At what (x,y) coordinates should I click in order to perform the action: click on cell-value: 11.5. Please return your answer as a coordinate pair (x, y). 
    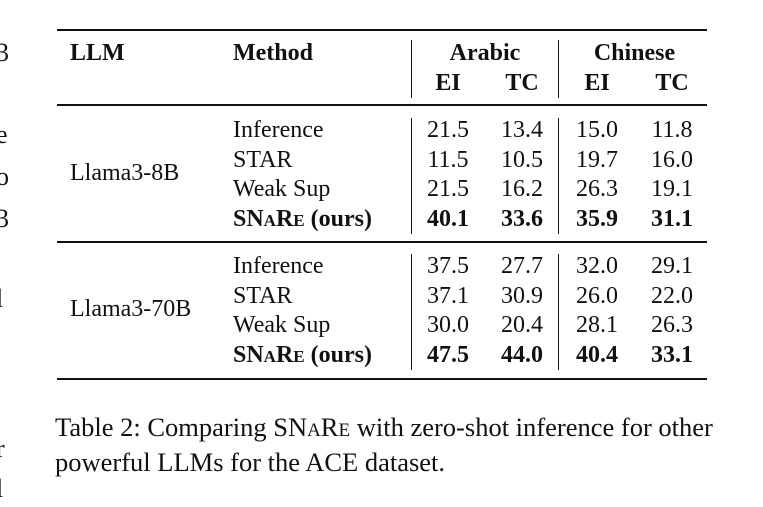
    Looking at the image, I should click on (448, 159).